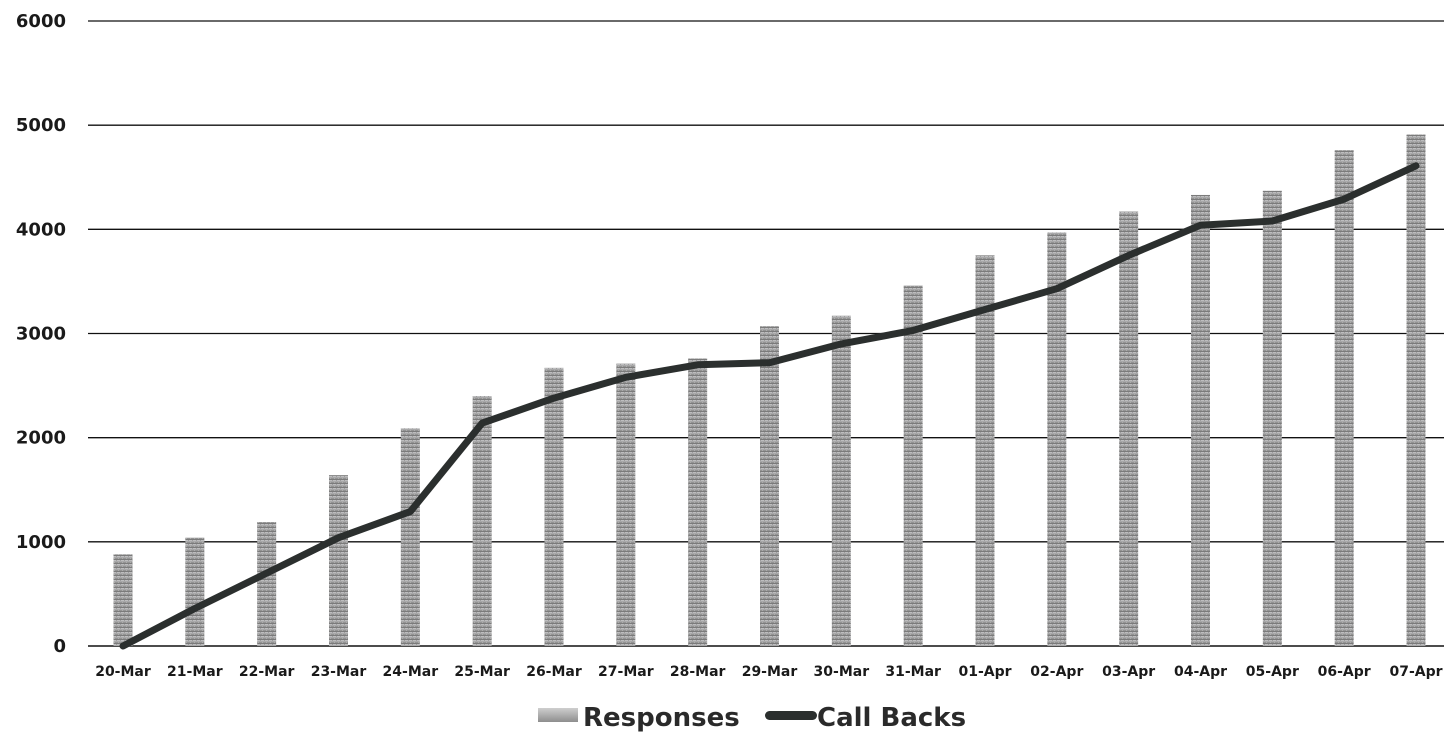 The image size is (1444, 734). What do you see at coordinates (1344, 672) in the screenshot?
I see `x-tick-label: 06-Apr` at bounding box center [1344, 672].